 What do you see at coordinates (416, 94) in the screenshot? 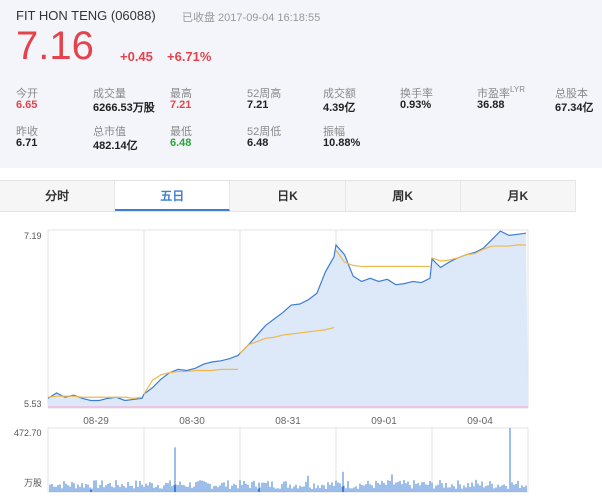
I see `stat-label: 换手率` at bounding box center [416, 94].